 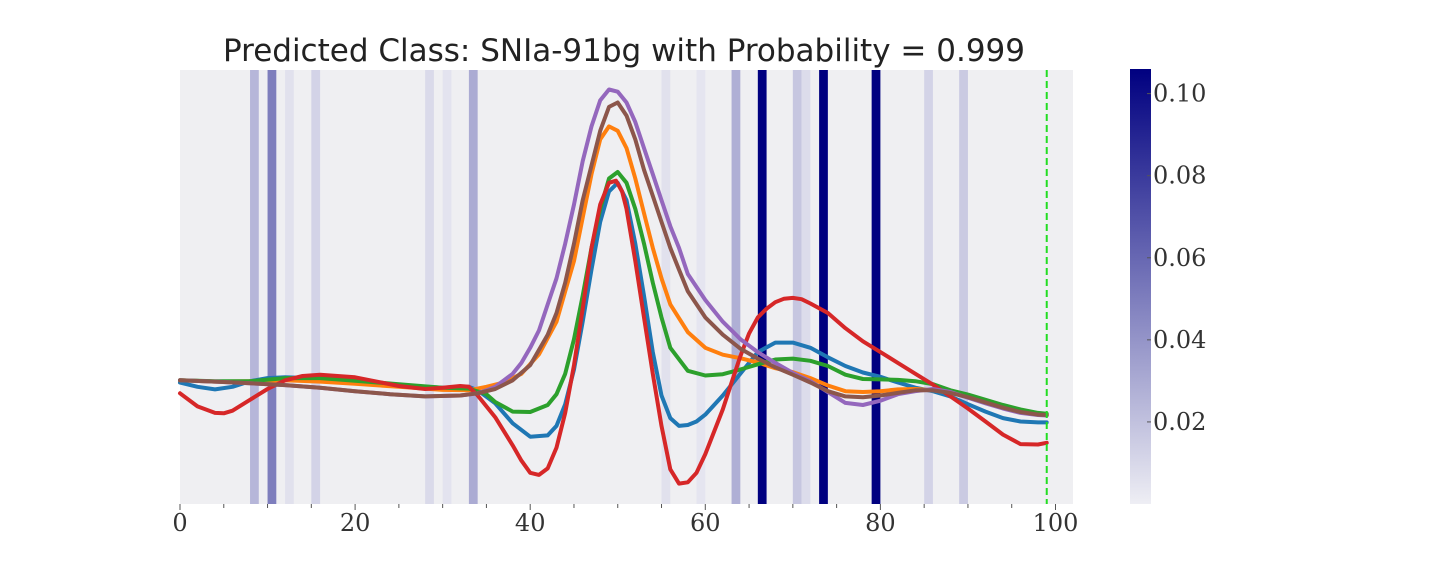 I want to click on colorbar-tick-label: 0.02, so click(x=1179, y=422).